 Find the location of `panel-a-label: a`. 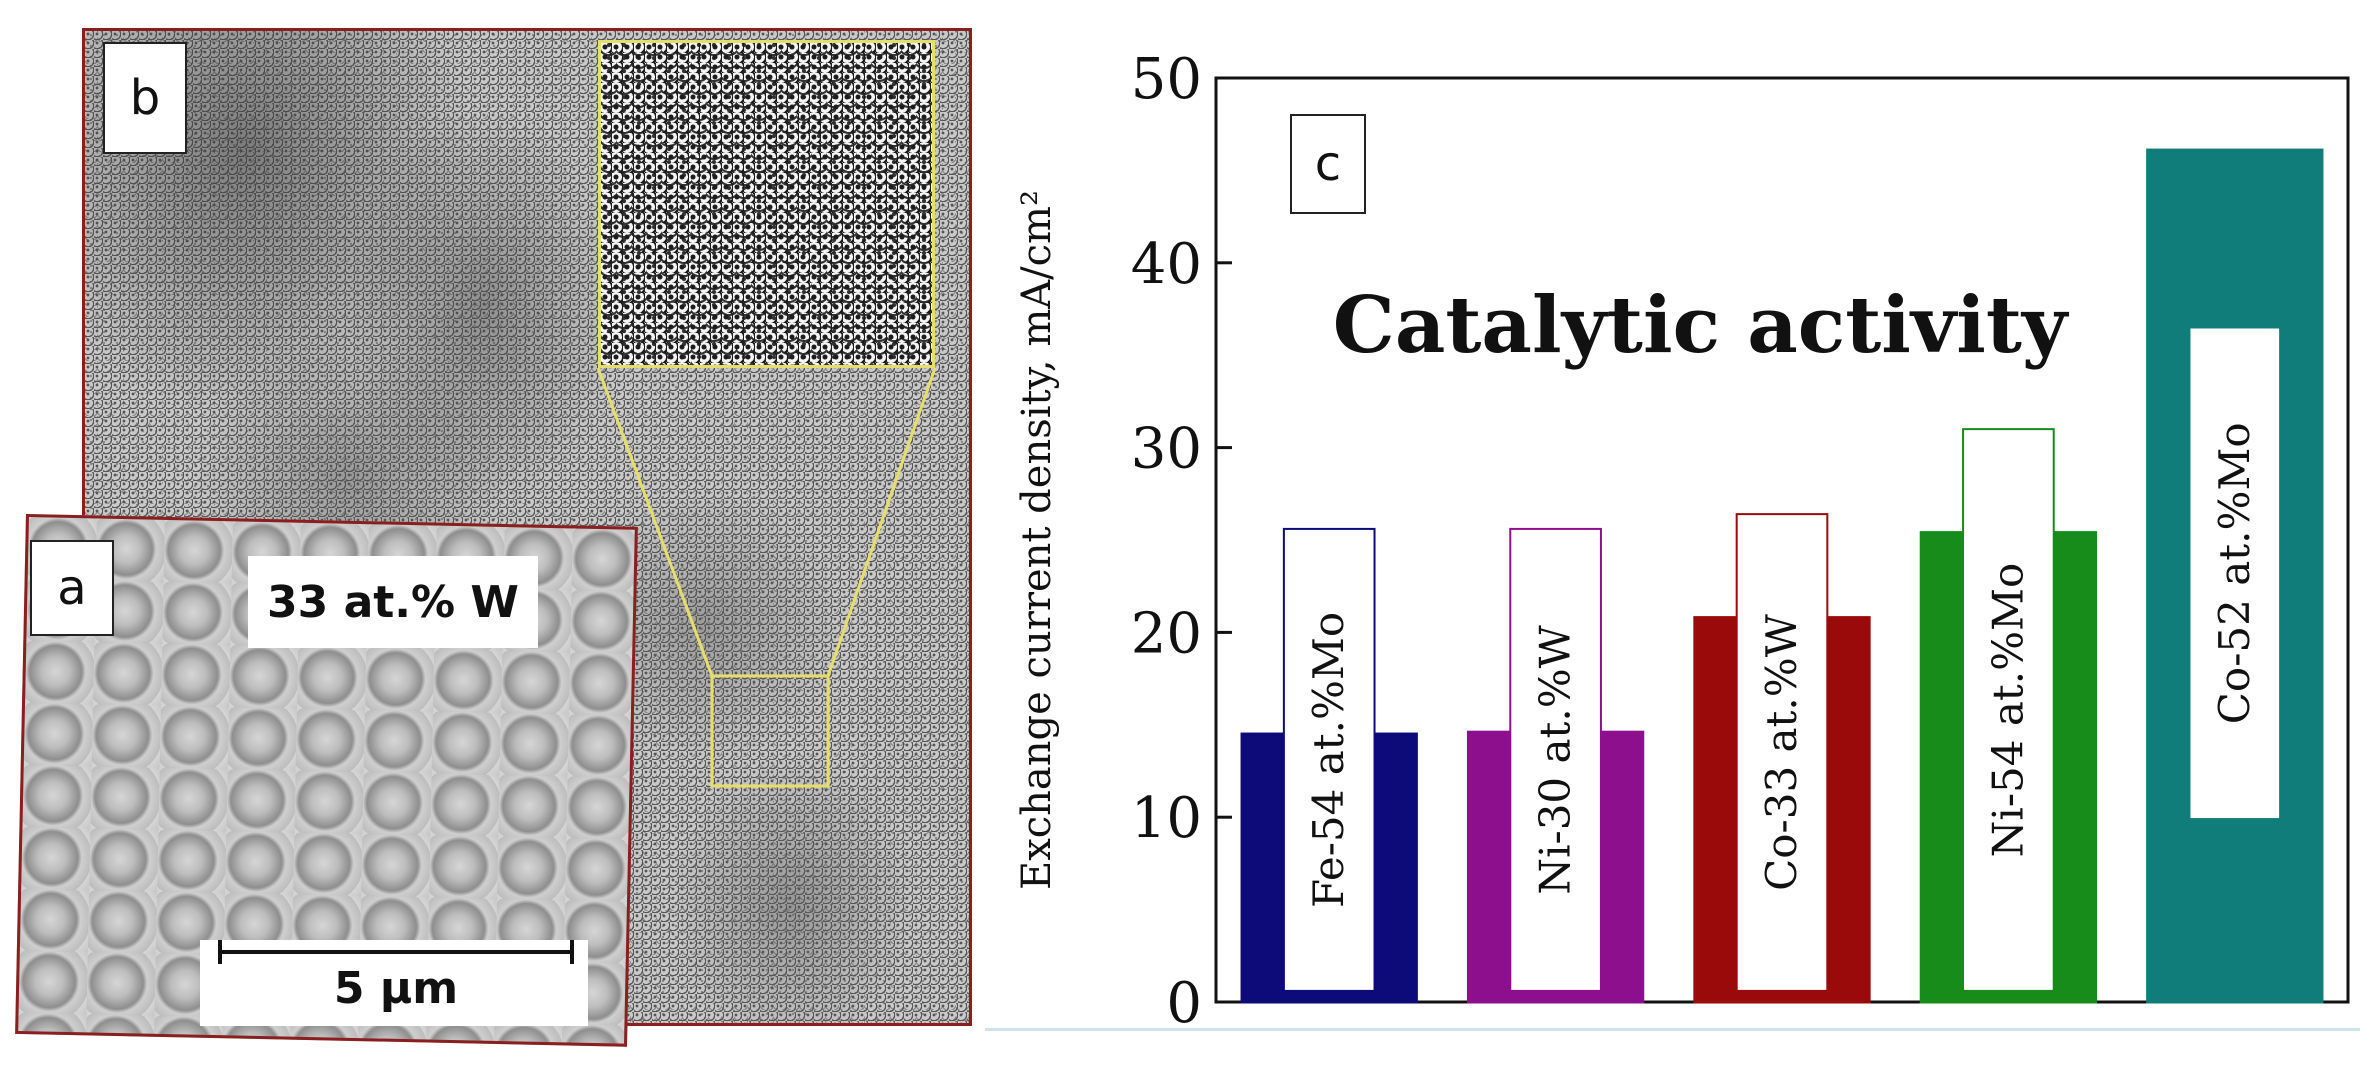

panel-a-label: a is located at coordinates (72, 588).